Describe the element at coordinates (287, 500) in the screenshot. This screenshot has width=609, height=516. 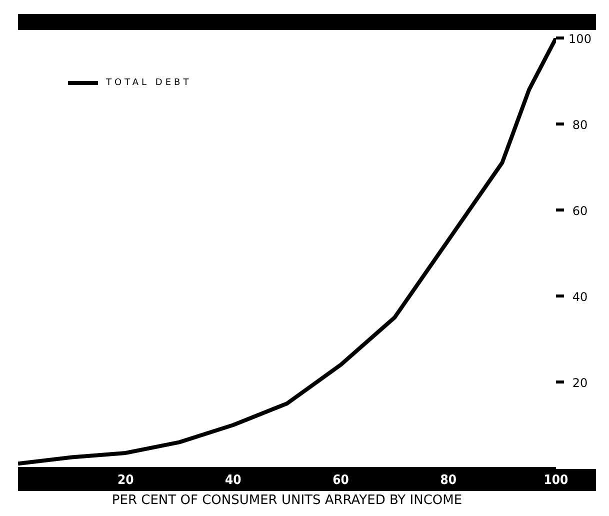
I see `x-axis-title: PER CENT OF CONSUMER UNITS ARRAYED BY INCOME` at that location.